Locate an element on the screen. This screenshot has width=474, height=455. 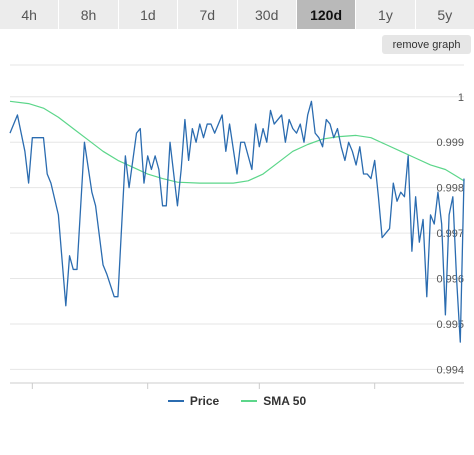
y-tick-label: 0.994 is located at coordinates (450, 370).